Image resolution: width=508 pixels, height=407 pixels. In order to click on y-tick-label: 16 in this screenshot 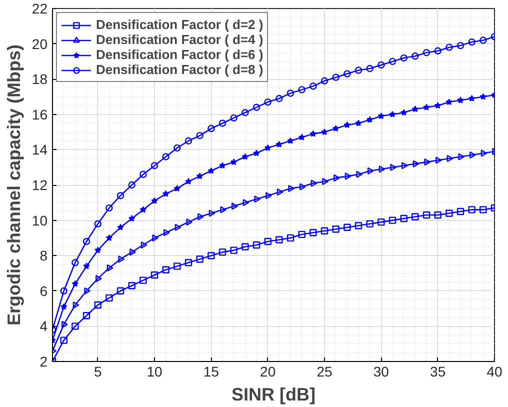, I will do `click(40, 114)`.